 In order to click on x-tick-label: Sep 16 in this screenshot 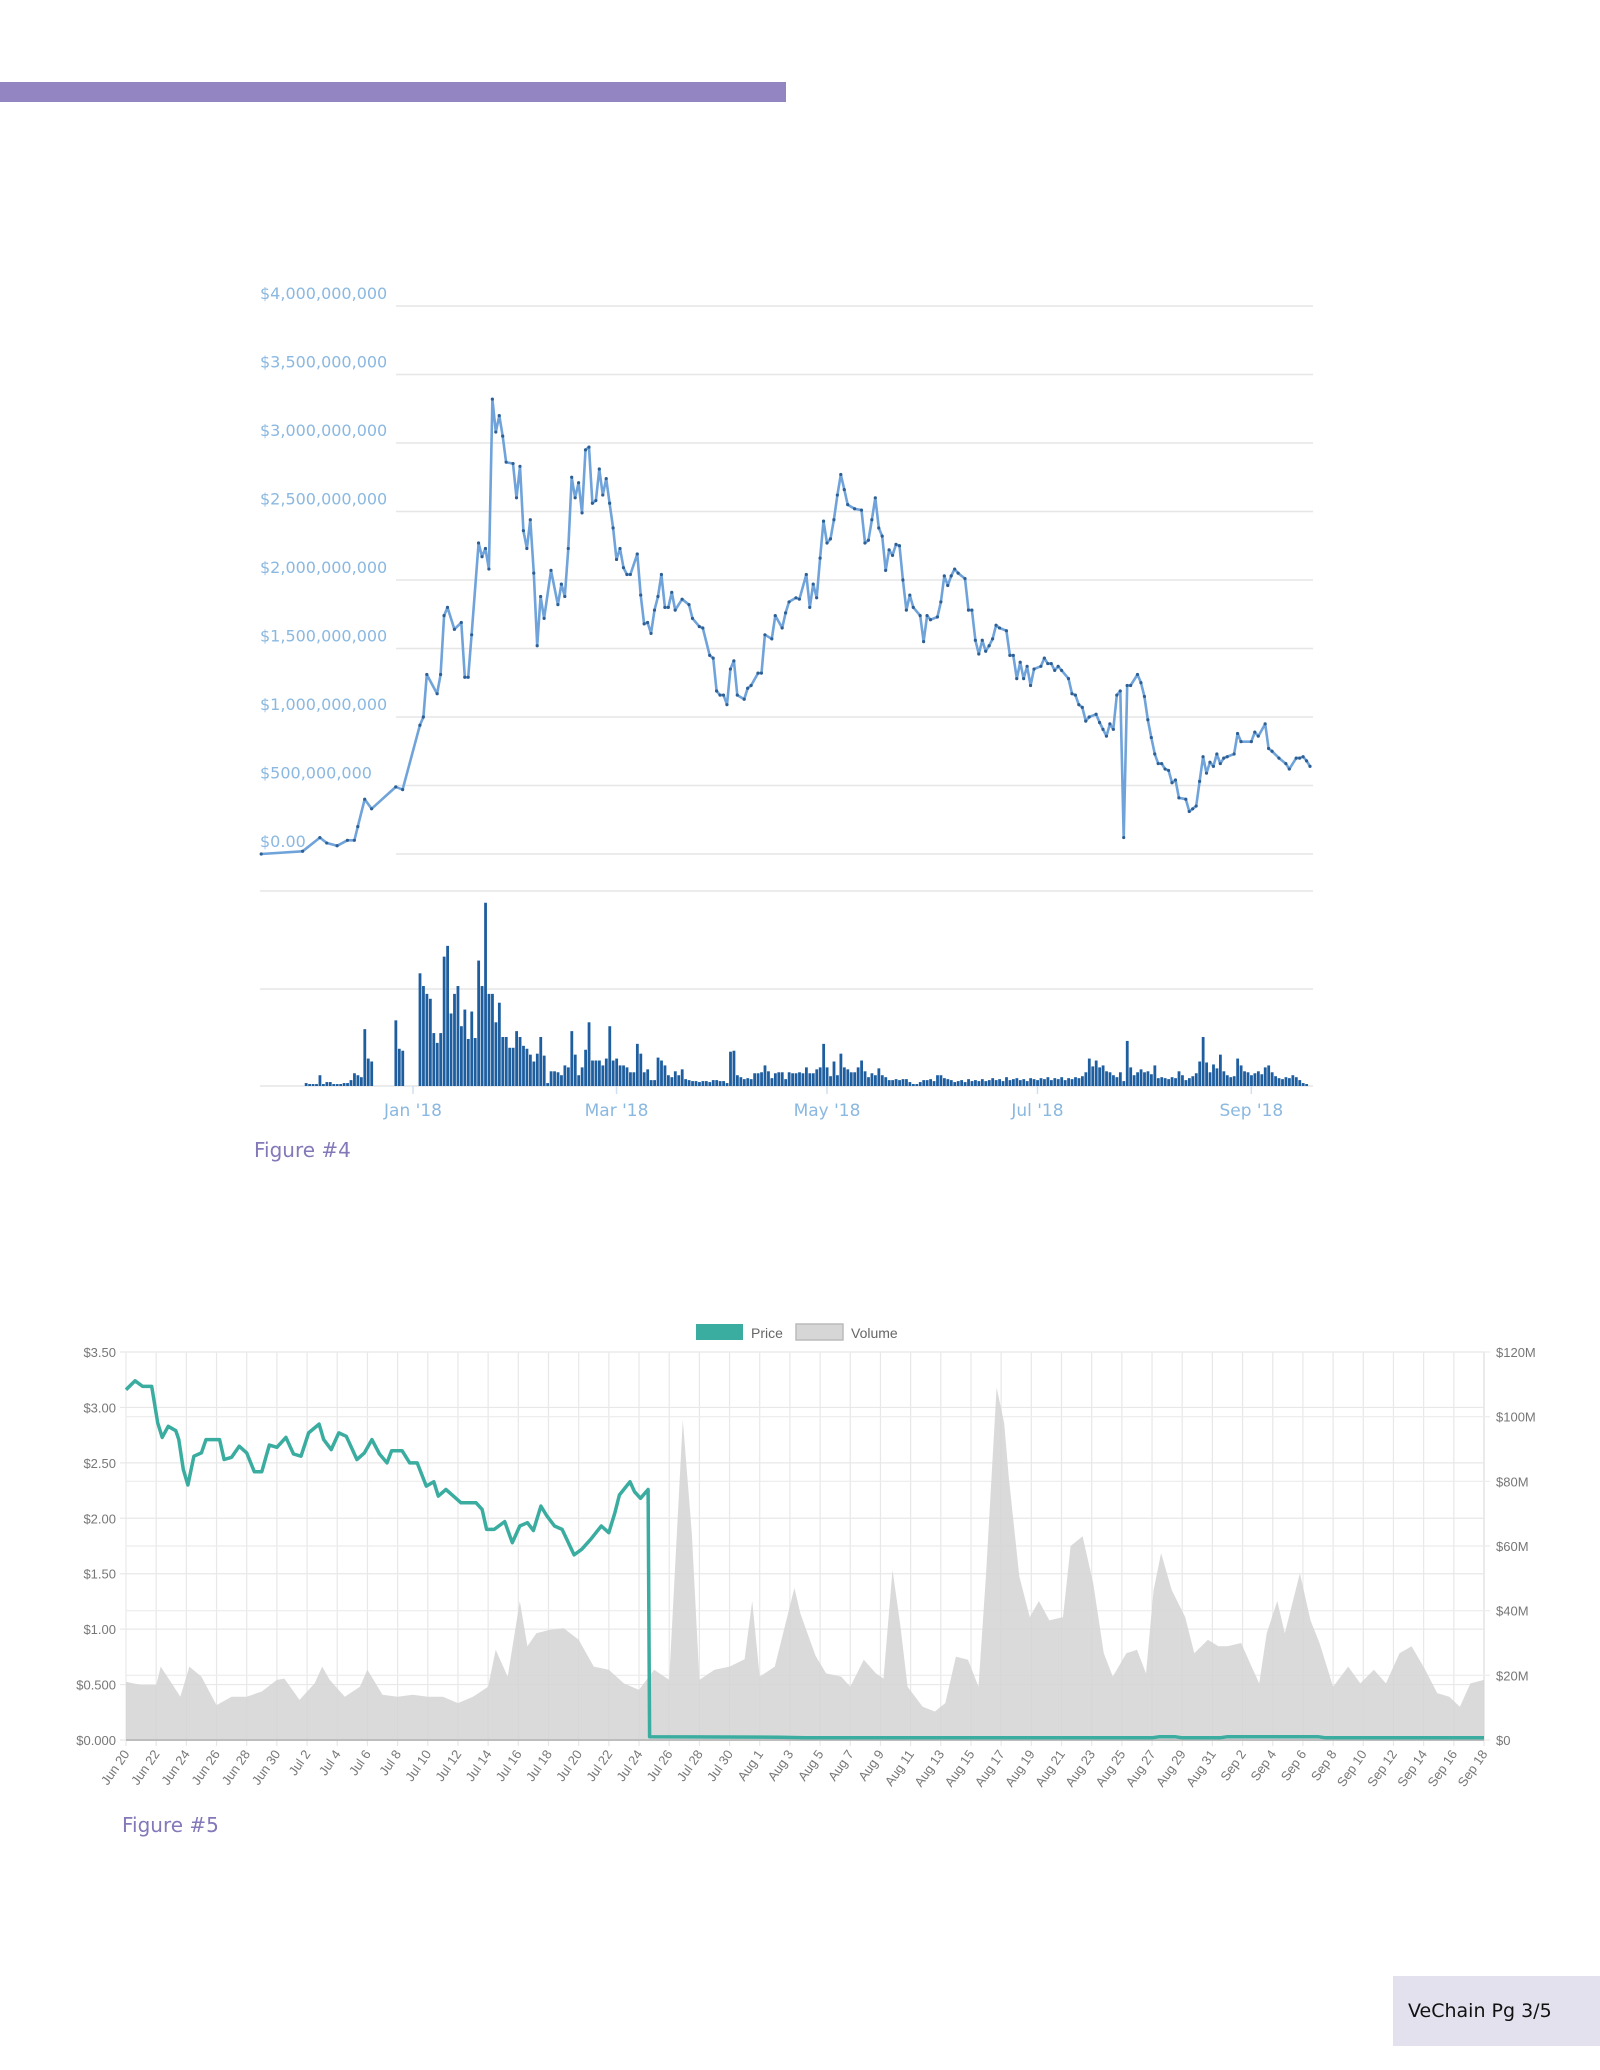, I will do `click(1442, 1768)`.